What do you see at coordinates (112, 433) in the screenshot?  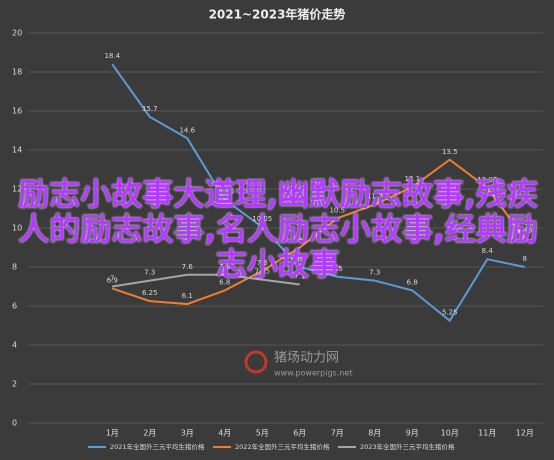 I see `x-tick-label: 1月` at bounding box center [112, 433].